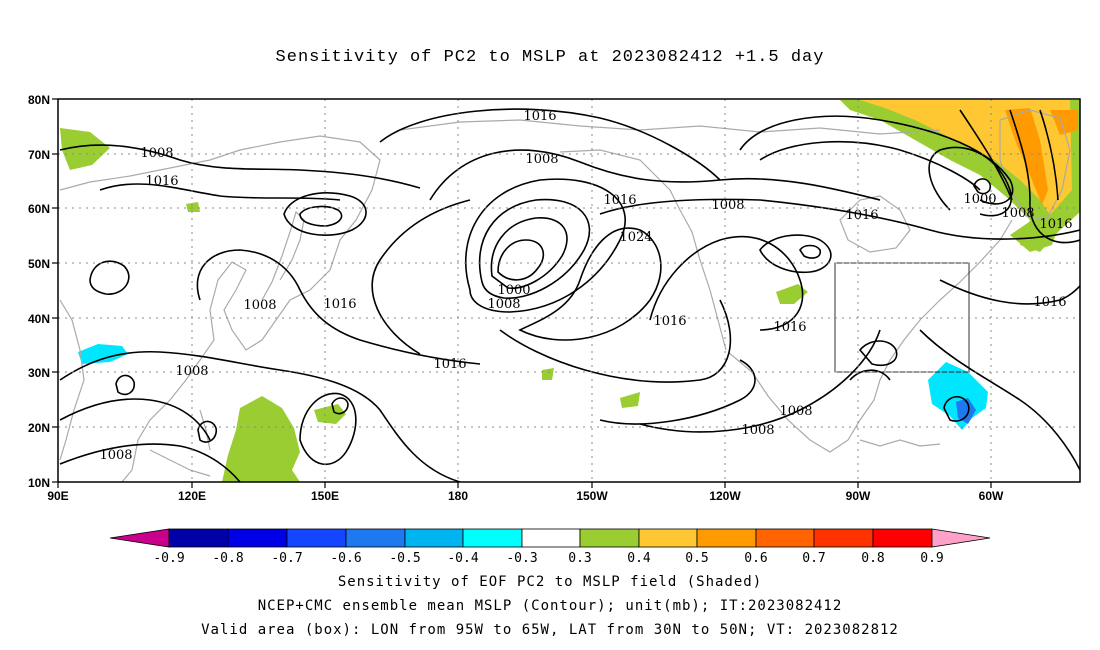  What do you see at coordinates (227, 558) in the screenshot?
I see `colorbar-label: -0.8` at bounding box center [227, 558].